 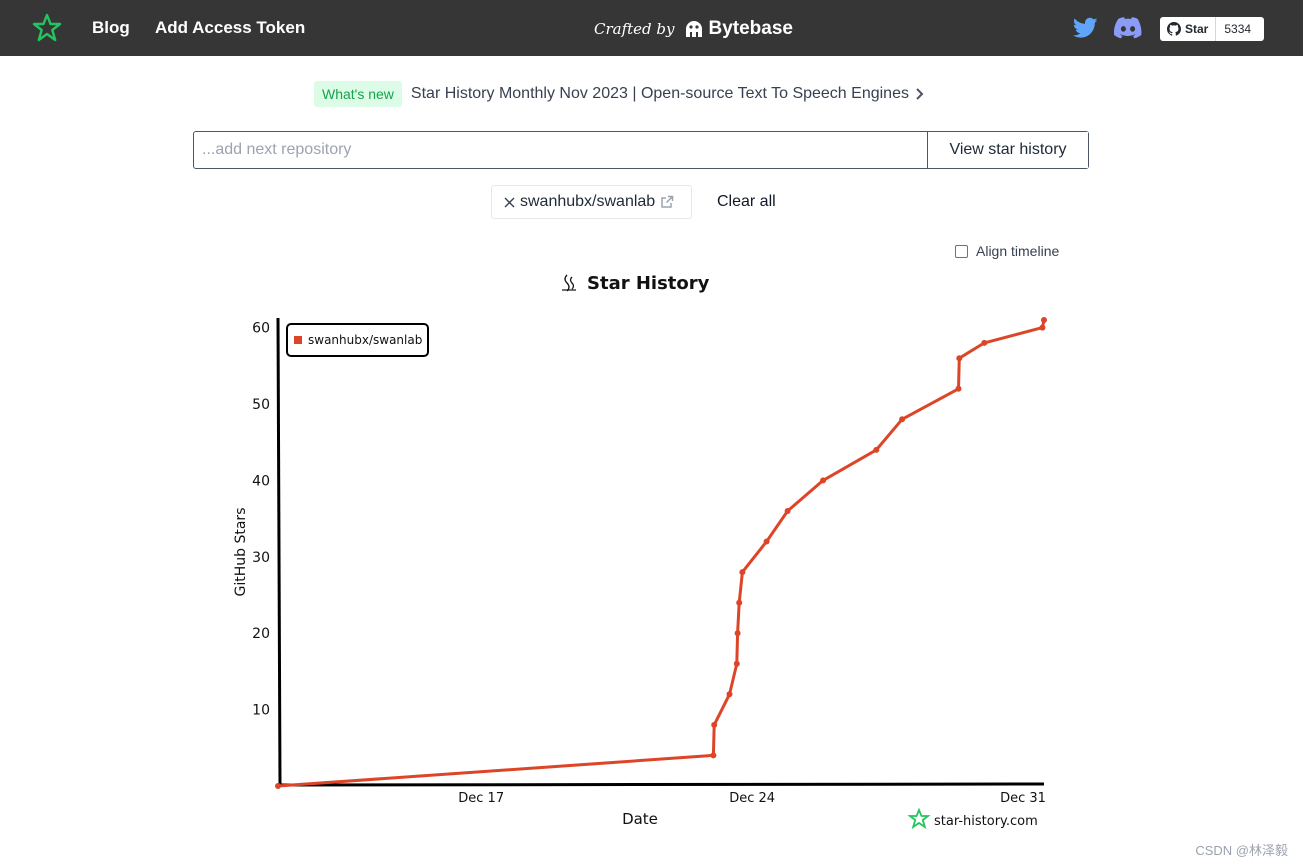 I want to click on nav-add-access-token-link: Add Access Token, so click(x=230, y=27).